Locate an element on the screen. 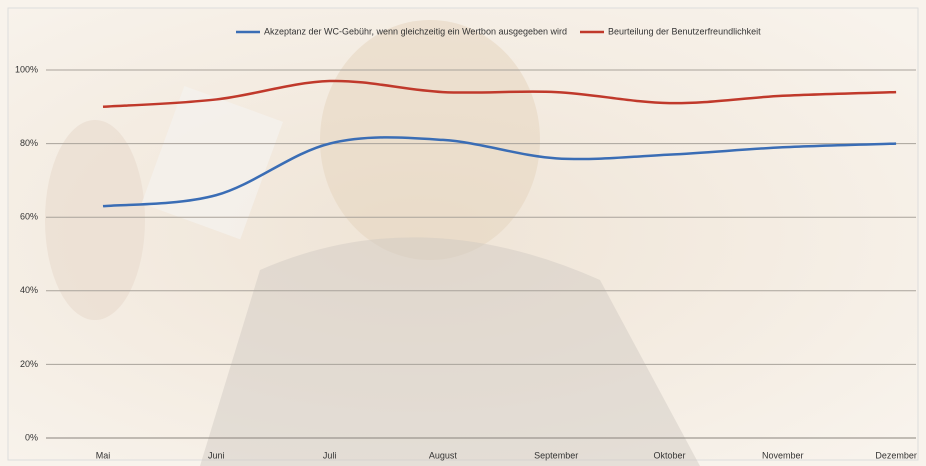 This screenshot has height=466, width=926. x-tick-label: Dezember is located at coordinates (896, 455).